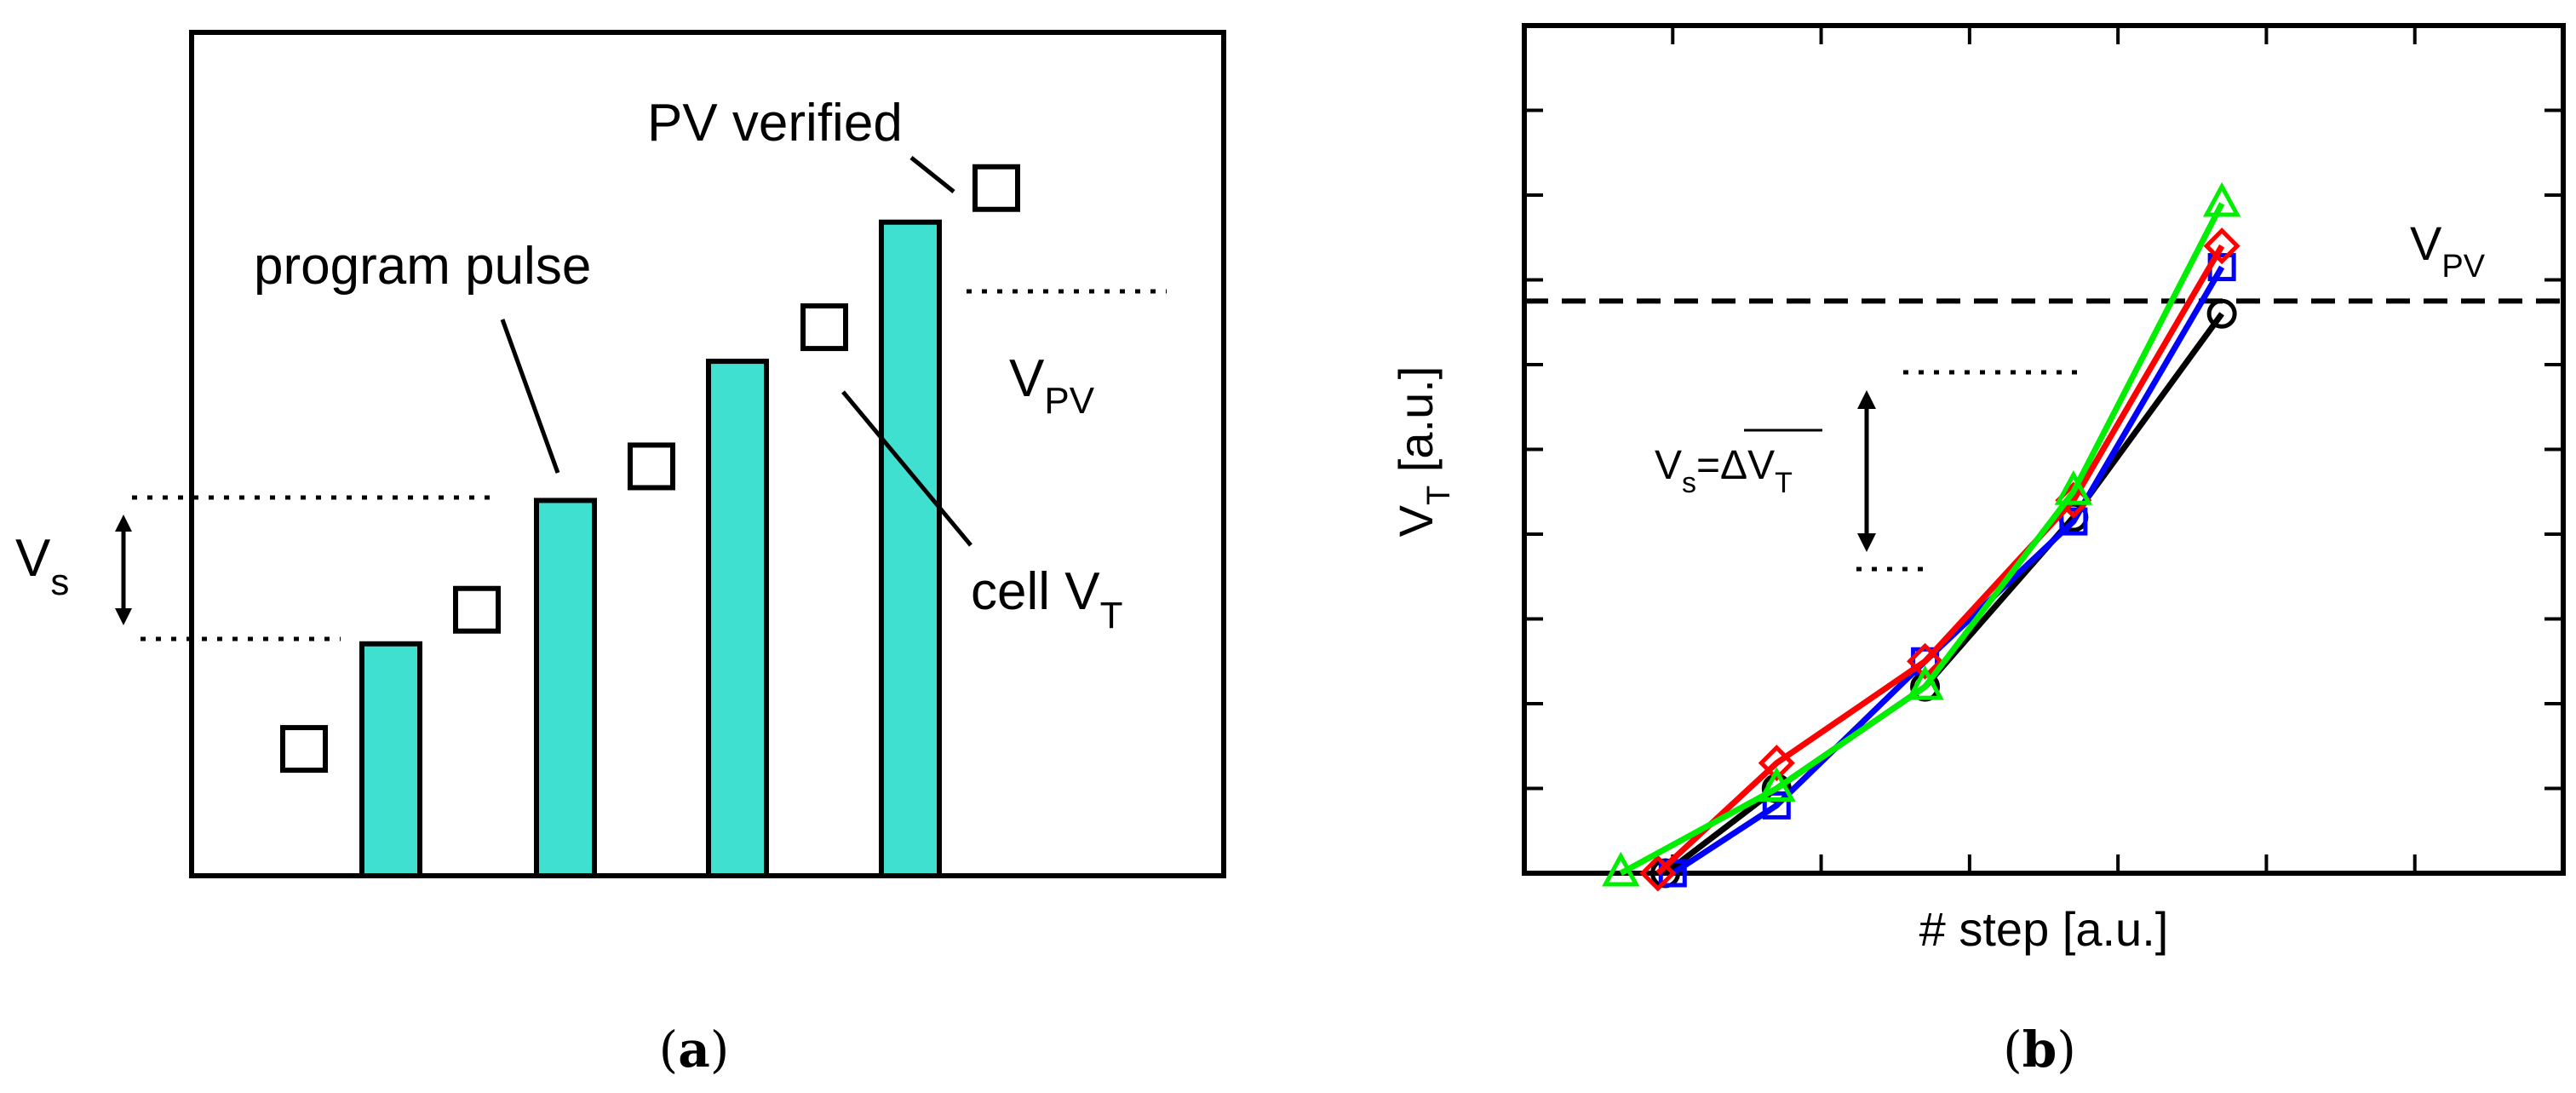  I want to click on y-axis-label: VT [a.u.], so click(1423, 452).